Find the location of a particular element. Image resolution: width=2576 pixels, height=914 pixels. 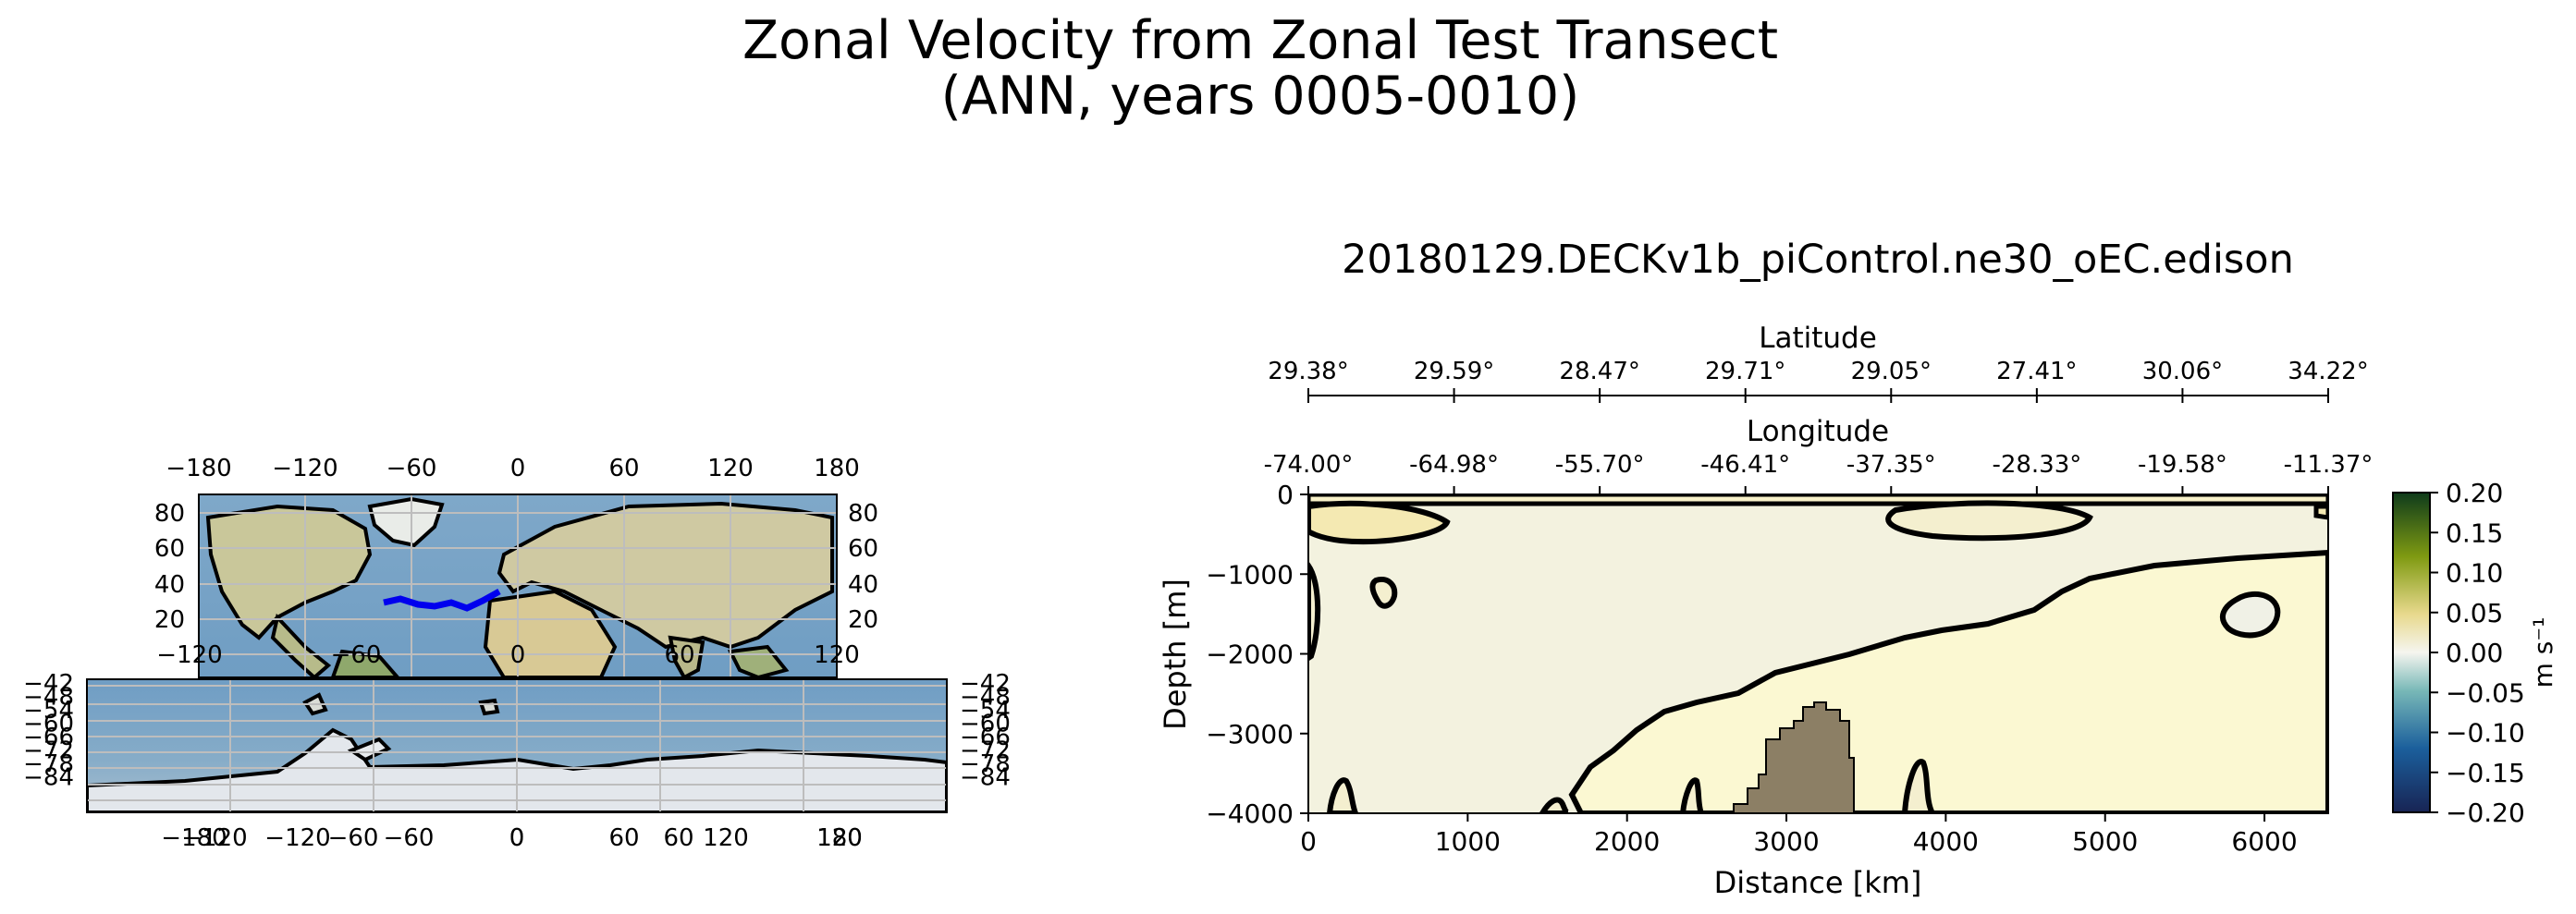

negative-eddy is located at coordinates (2250, 615).